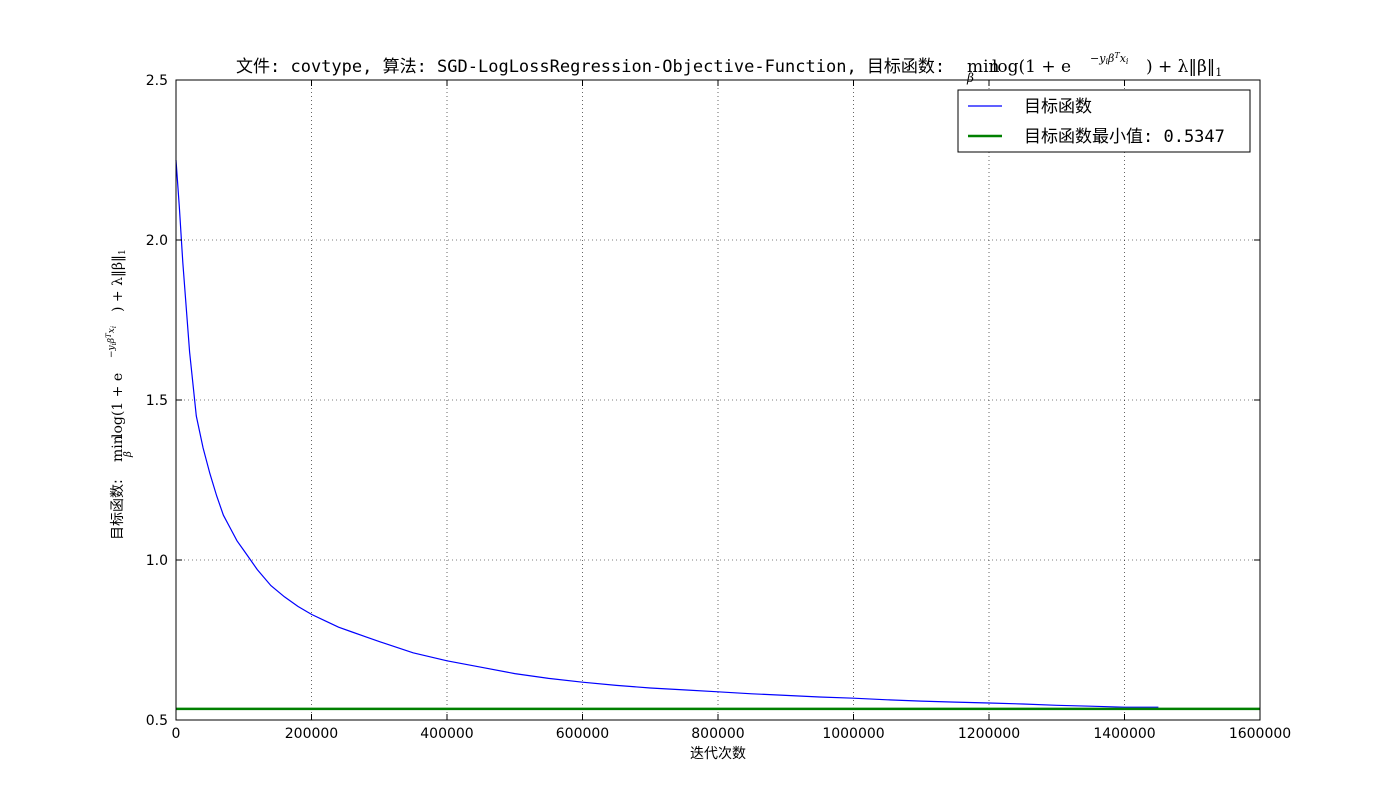  What do you see at coordinates (118, 448) in the screenshot?
I see `y-axis-label-min: min` at bounding box center [118, 448].